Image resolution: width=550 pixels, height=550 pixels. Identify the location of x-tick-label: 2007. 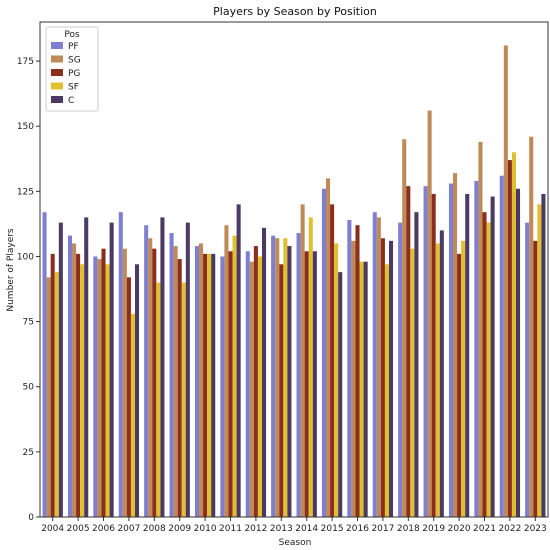
(128, 529).